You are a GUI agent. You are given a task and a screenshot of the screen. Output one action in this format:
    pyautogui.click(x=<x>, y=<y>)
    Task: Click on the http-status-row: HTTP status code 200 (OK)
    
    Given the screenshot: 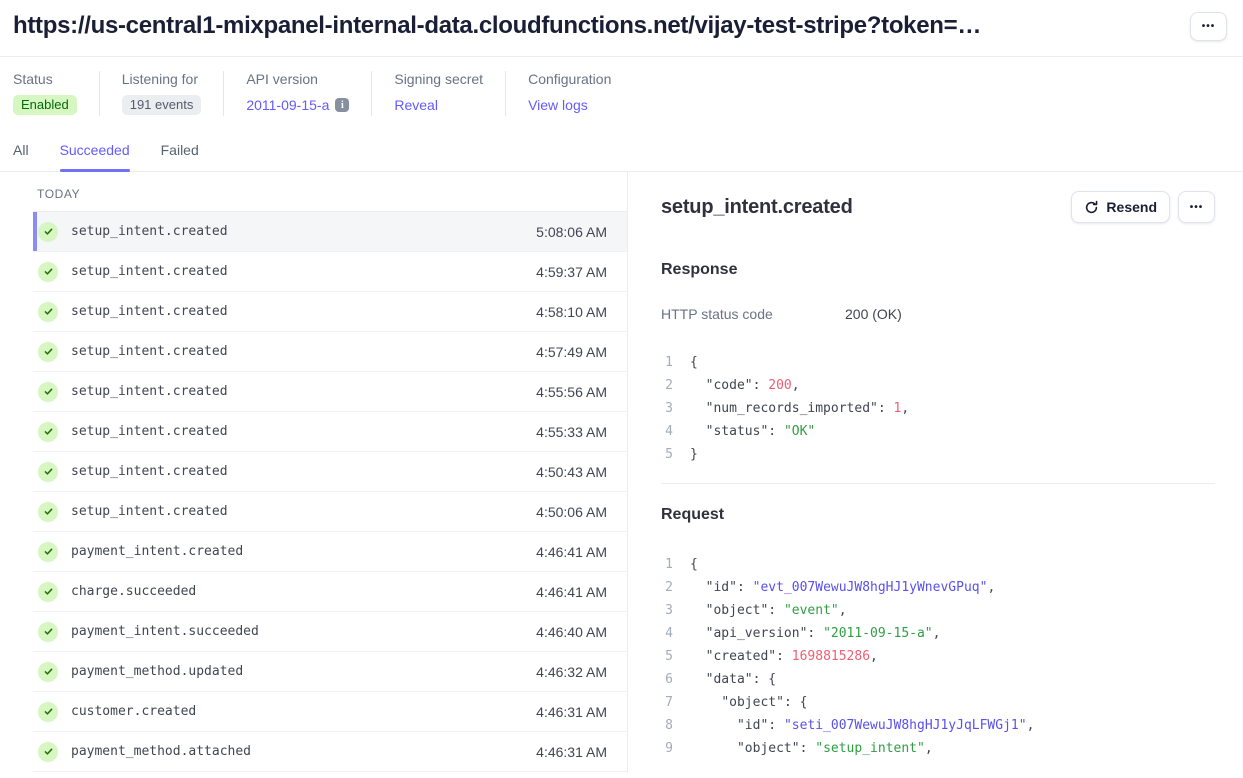 What is the action you would take?
    pyautogui.click(x=938, y=314)
    